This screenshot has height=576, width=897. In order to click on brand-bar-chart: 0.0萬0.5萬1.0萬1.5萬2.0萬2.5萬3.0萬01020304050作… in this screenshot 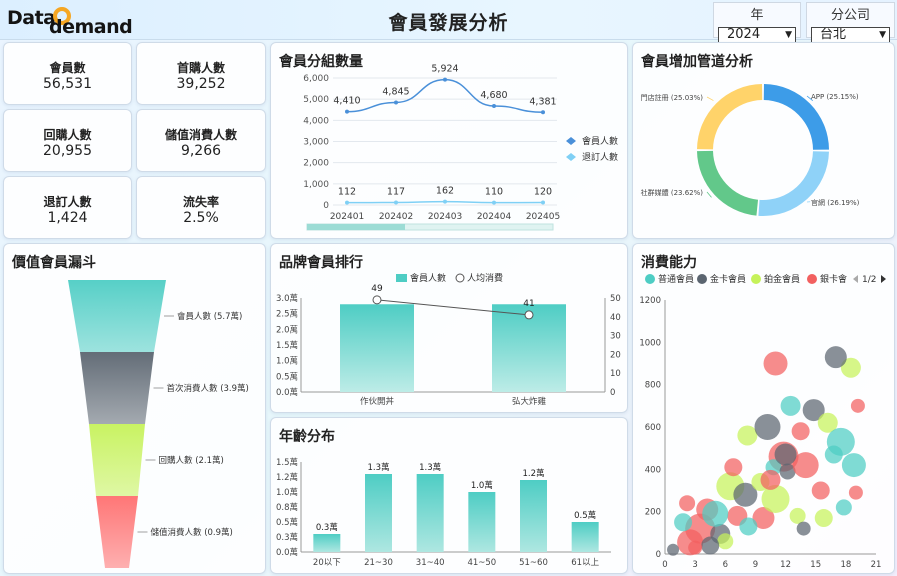, I will do `click(449, 328)`.